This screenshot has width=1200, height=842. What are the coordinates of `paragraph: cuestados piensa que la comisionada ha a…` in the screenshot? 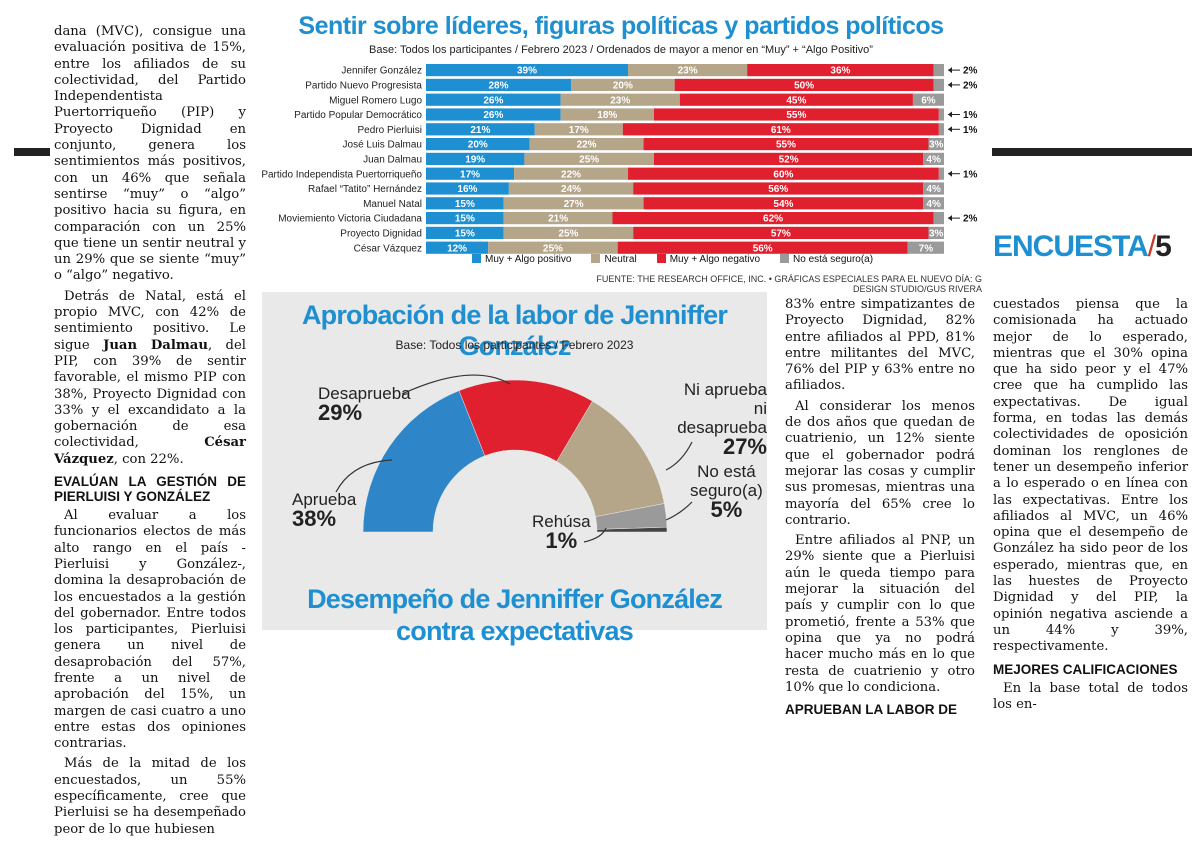 It's located at (1090, 476).